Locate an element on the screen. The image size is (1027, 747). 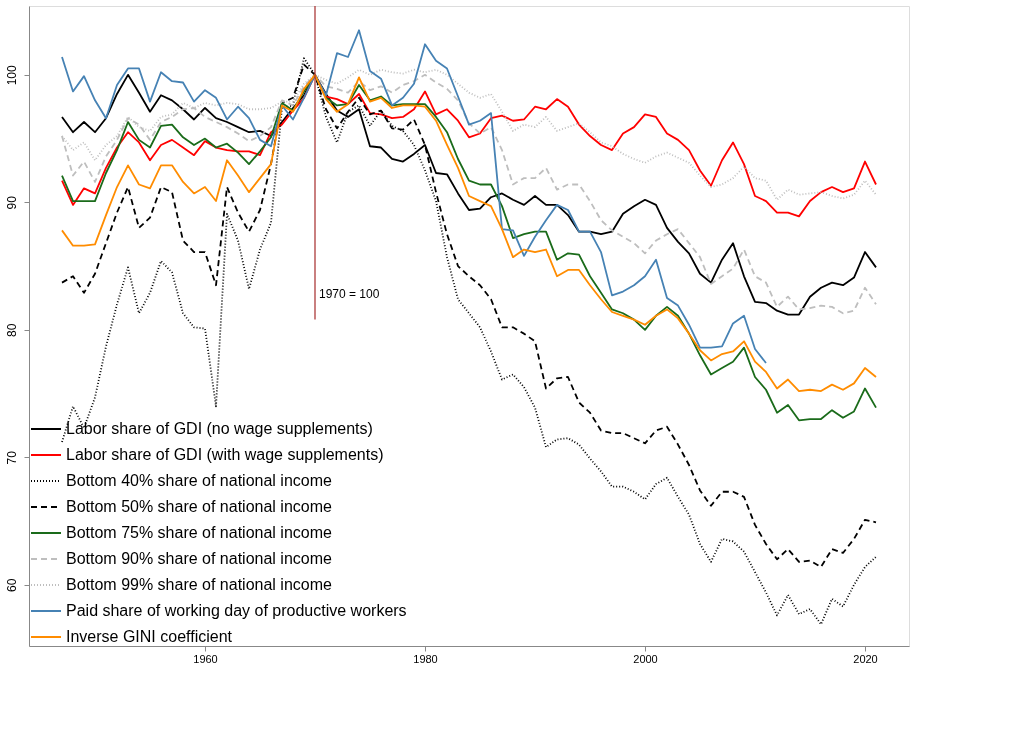
legend-label: Paid share of working day of productive workers is located at coordinates (236, 610).